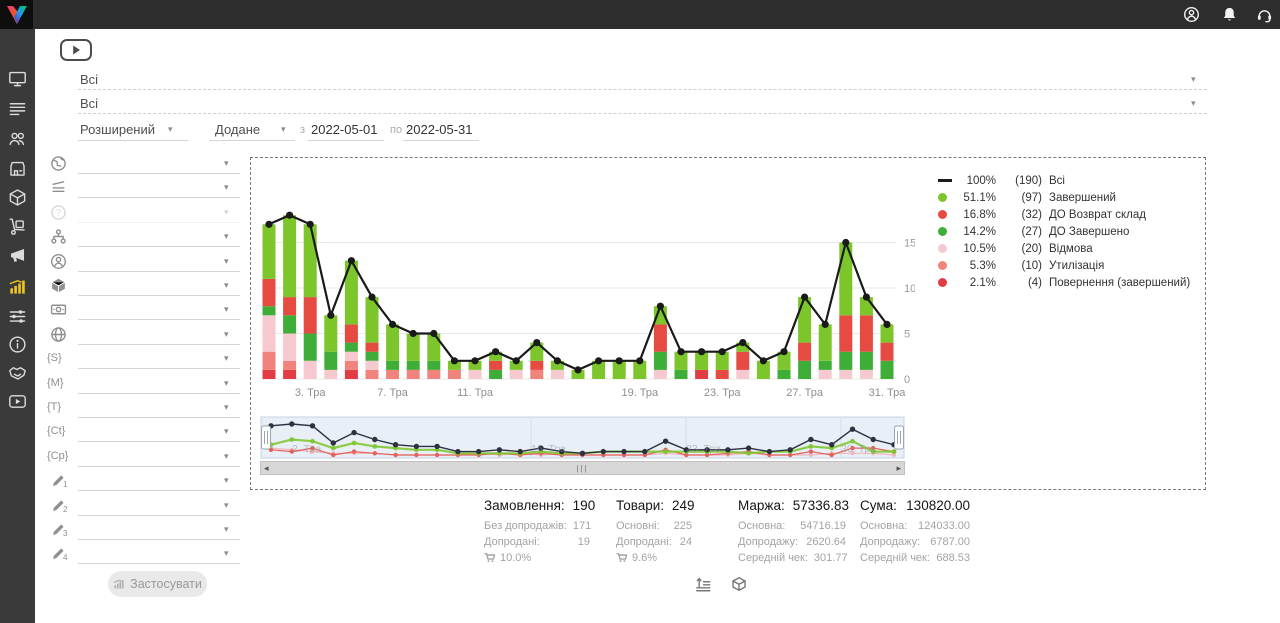  I want to click on sidebar-item-marketing, so click(17, 255).